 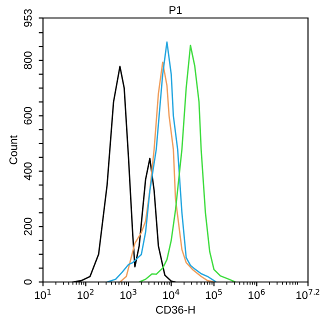 What do you see at coordinates (28, 61) in the screenshot?
I see `y-tick-label: 800` at bounding box center [28, 61].